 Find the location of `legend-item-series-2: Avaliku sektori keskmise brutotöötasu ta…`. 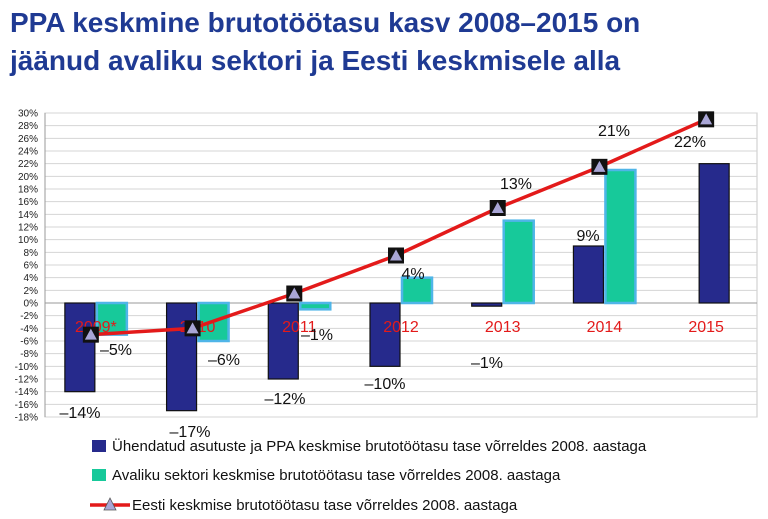

legend-item-series-2: Avaliku sektori keskmise brutotöötasu ta… is located at coordinates (336, 475).